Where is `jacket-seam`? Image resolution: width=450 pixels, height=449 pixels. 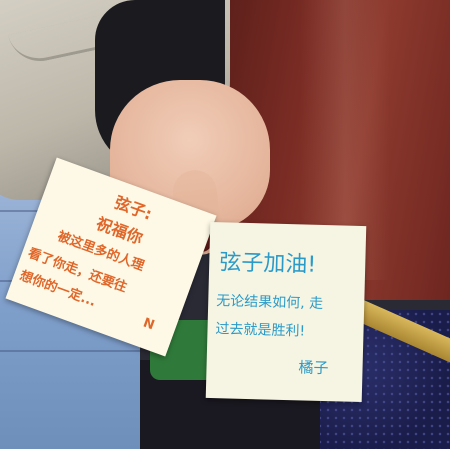 jacket-seam is located at coordinates (70, 351).